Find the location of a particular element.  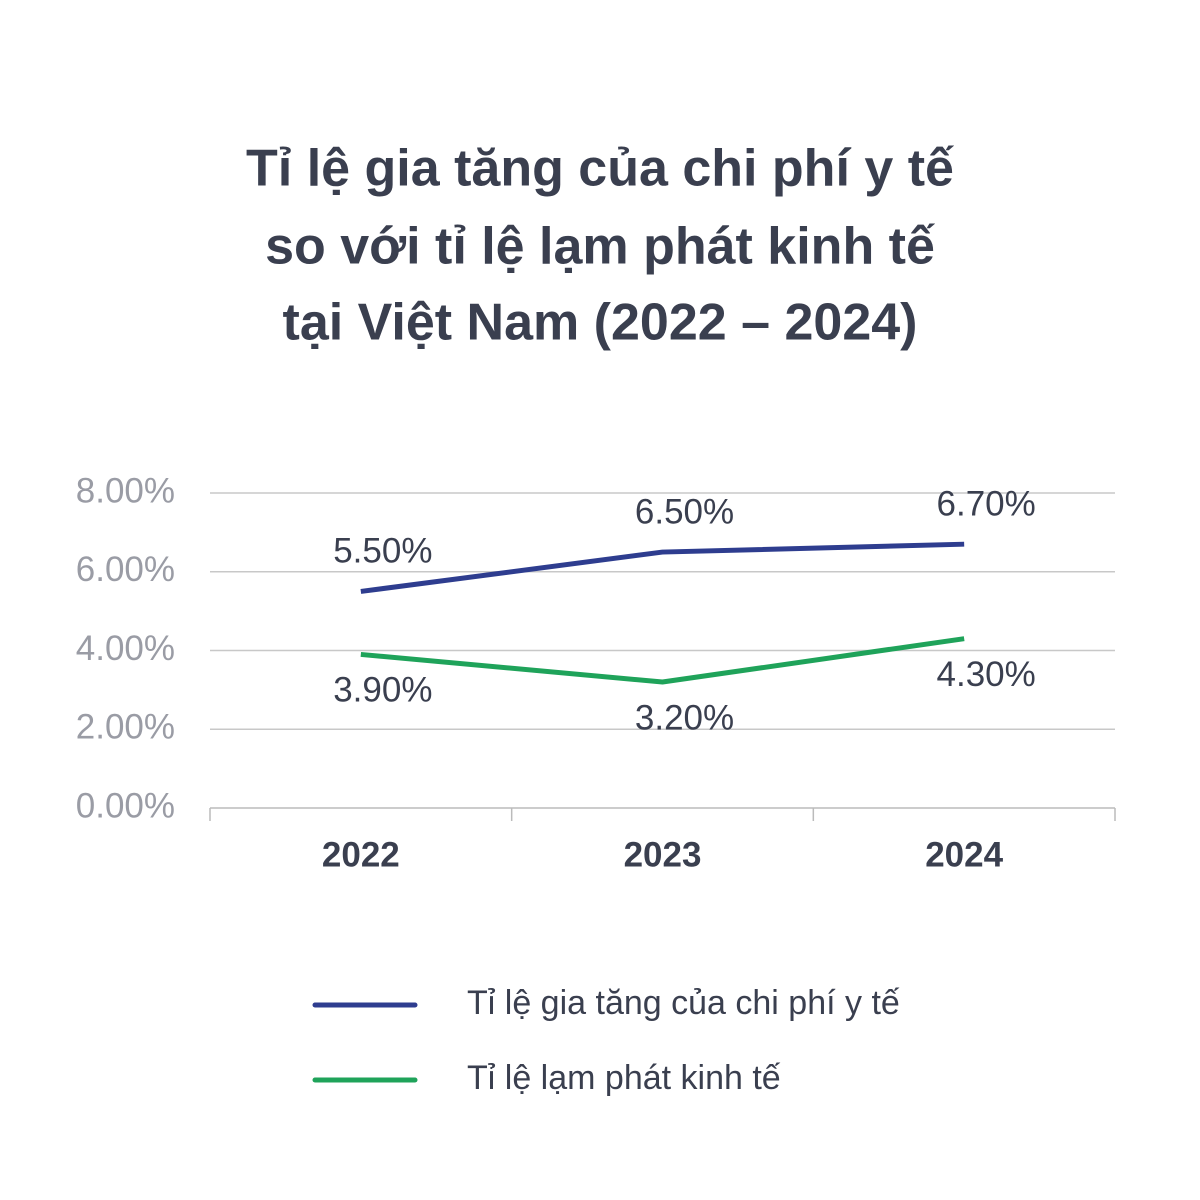

x-tick-label: 2024 is located at coordinates (964, 854).